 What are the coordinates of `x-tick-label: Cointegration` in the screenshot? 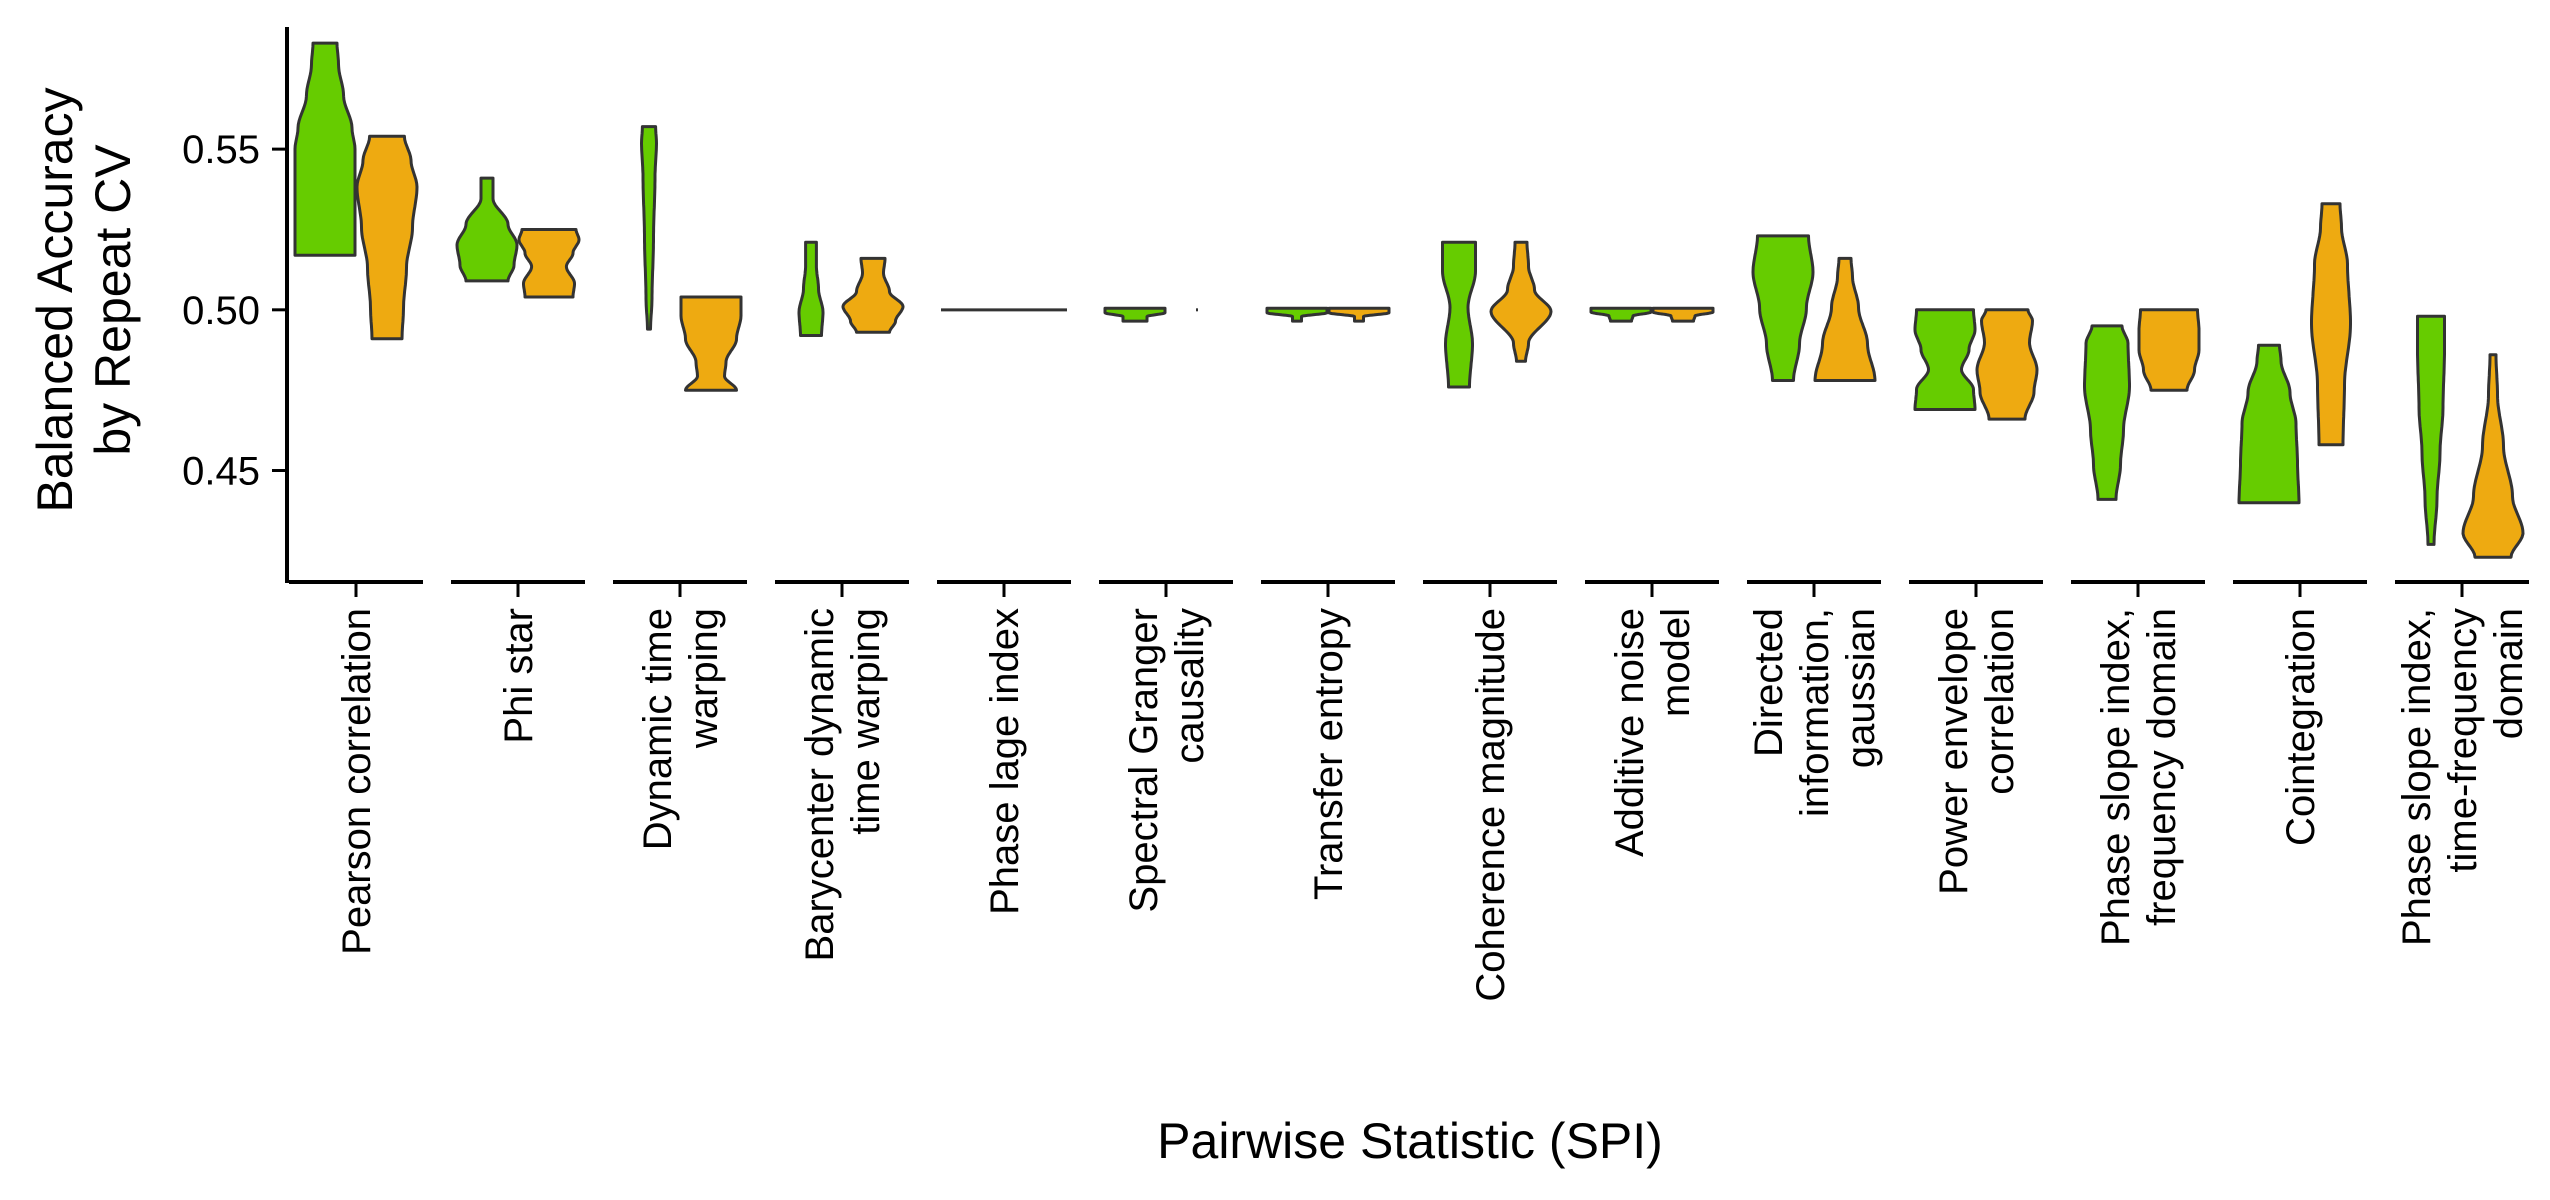 It's located at (2301, 727).